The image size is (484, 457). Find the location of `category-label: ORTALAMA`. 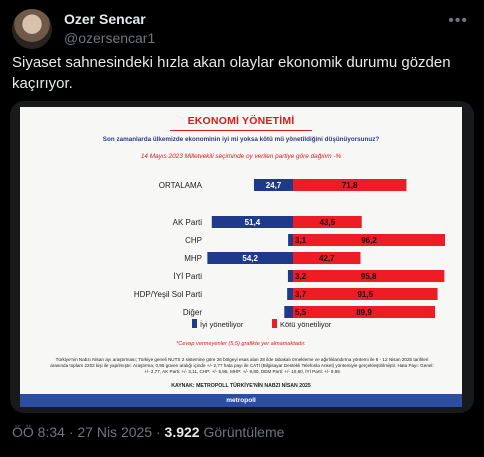

category-label: ORTALAMA is located at coordinates (181, 185).